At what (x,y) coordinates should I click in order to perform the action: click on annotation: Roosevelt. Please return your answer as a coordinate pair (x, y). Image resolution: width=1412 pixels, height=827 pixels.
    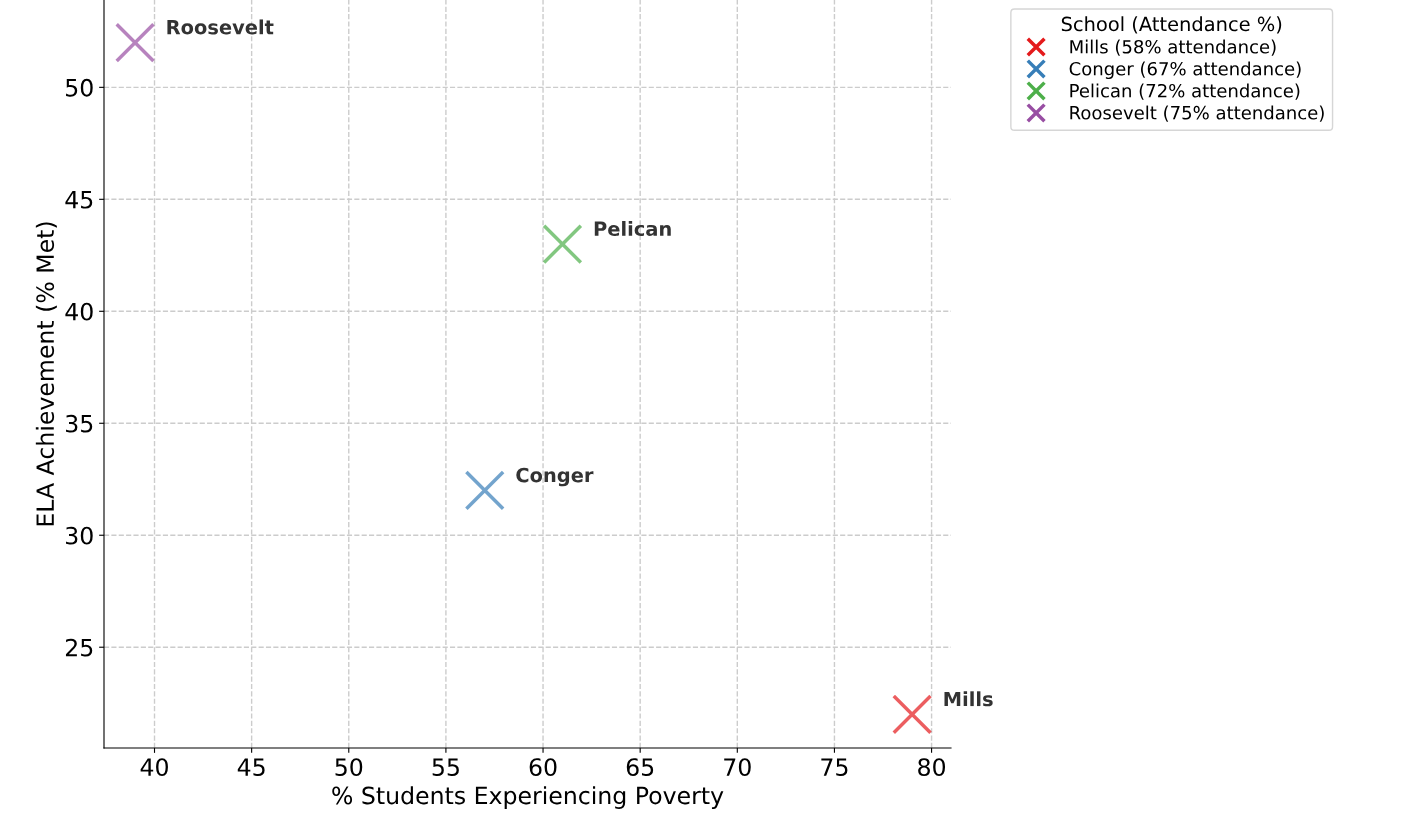
    Looking at the image, I should click on (220, 27).